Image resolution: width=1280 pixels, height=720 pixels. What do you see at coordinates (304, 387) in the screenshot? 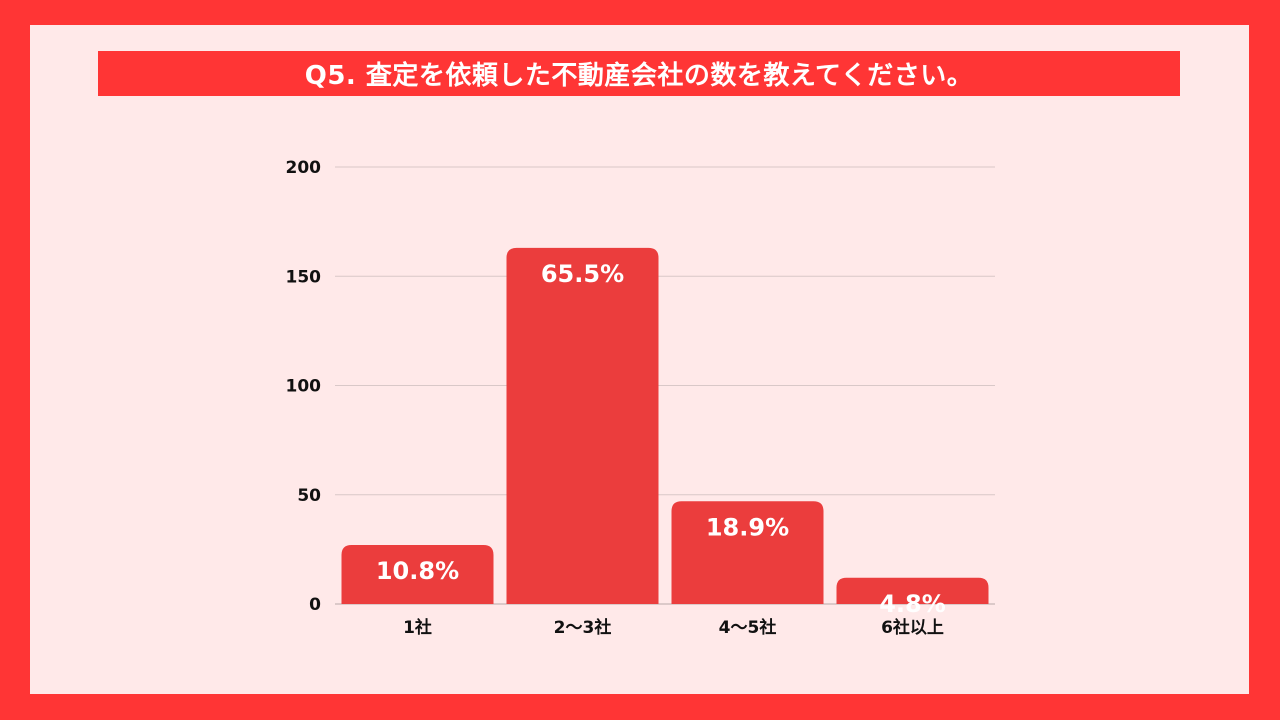
I see `y-tick-label: 100` at bounding box center [304, 387].